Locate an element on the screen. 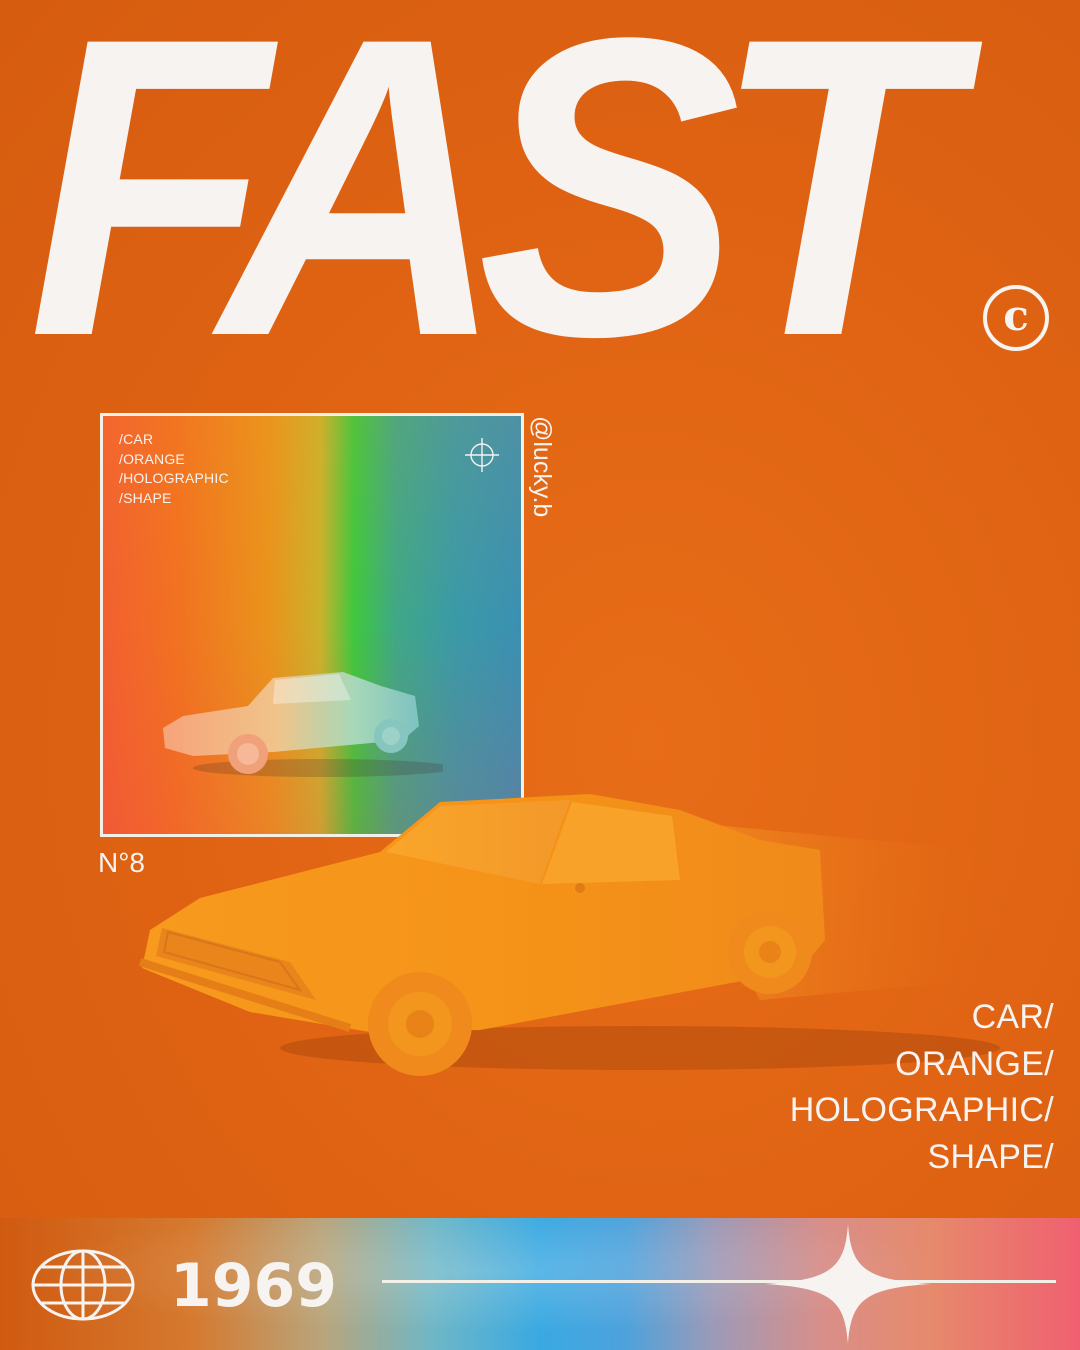  tag-item: HOLOGRAPHIC/ is located at coordinates (921, 1110).